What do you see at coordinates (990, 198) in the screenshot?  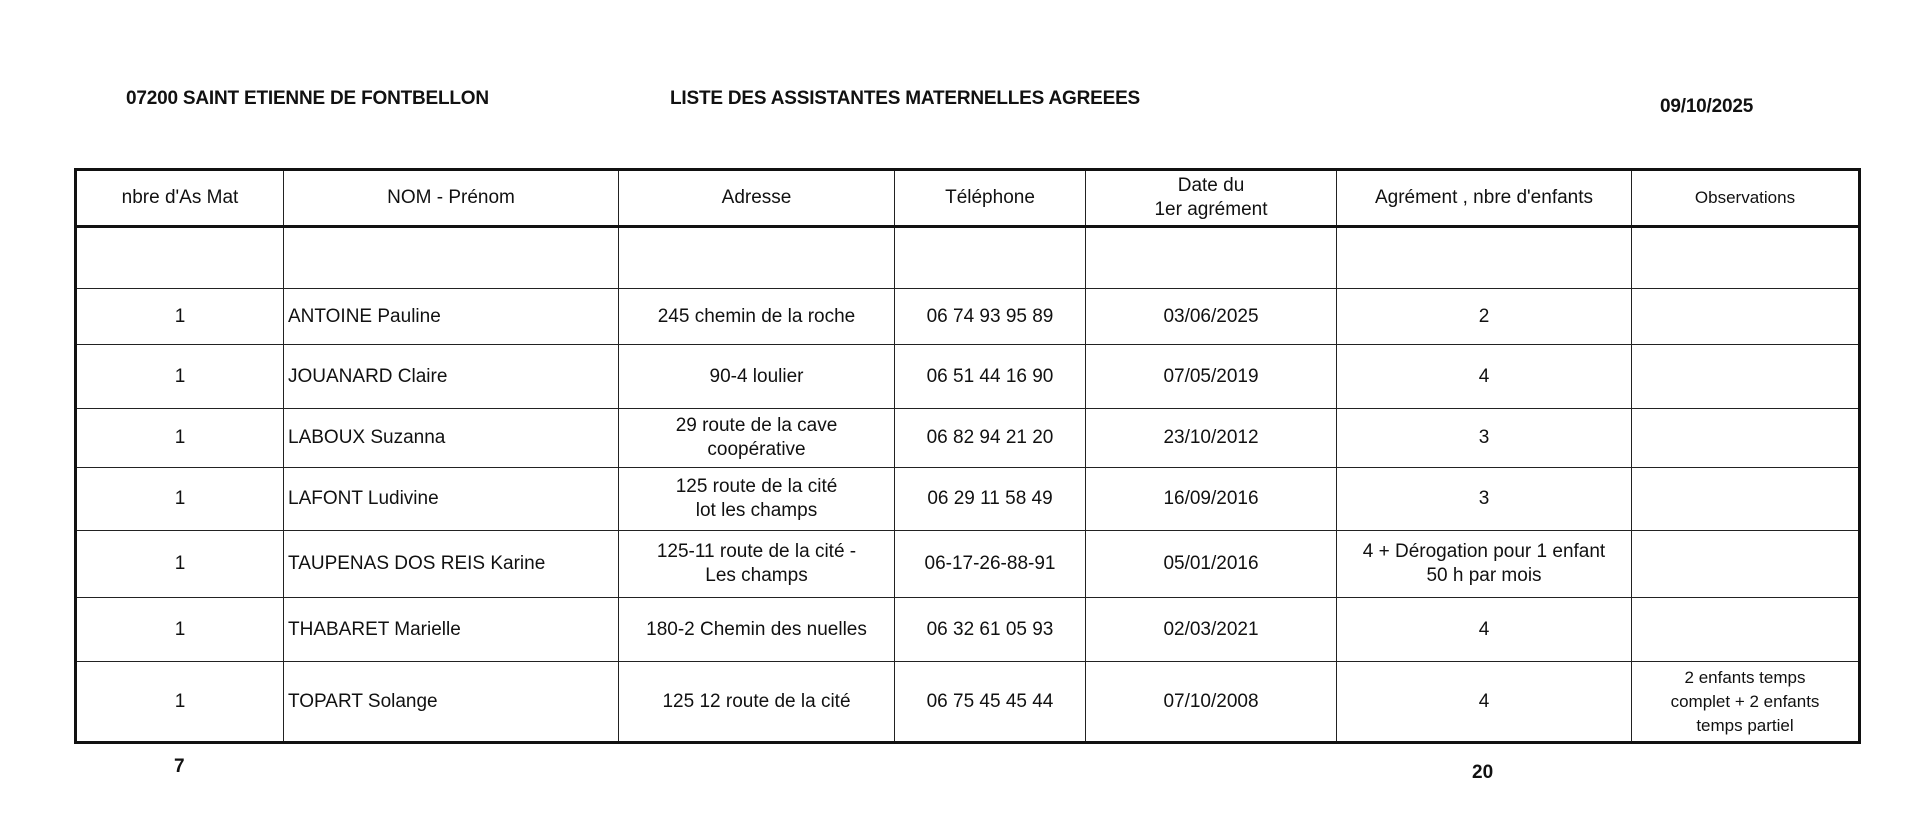 I see `col-header: Téléphone` at bounding box center [990, 198].